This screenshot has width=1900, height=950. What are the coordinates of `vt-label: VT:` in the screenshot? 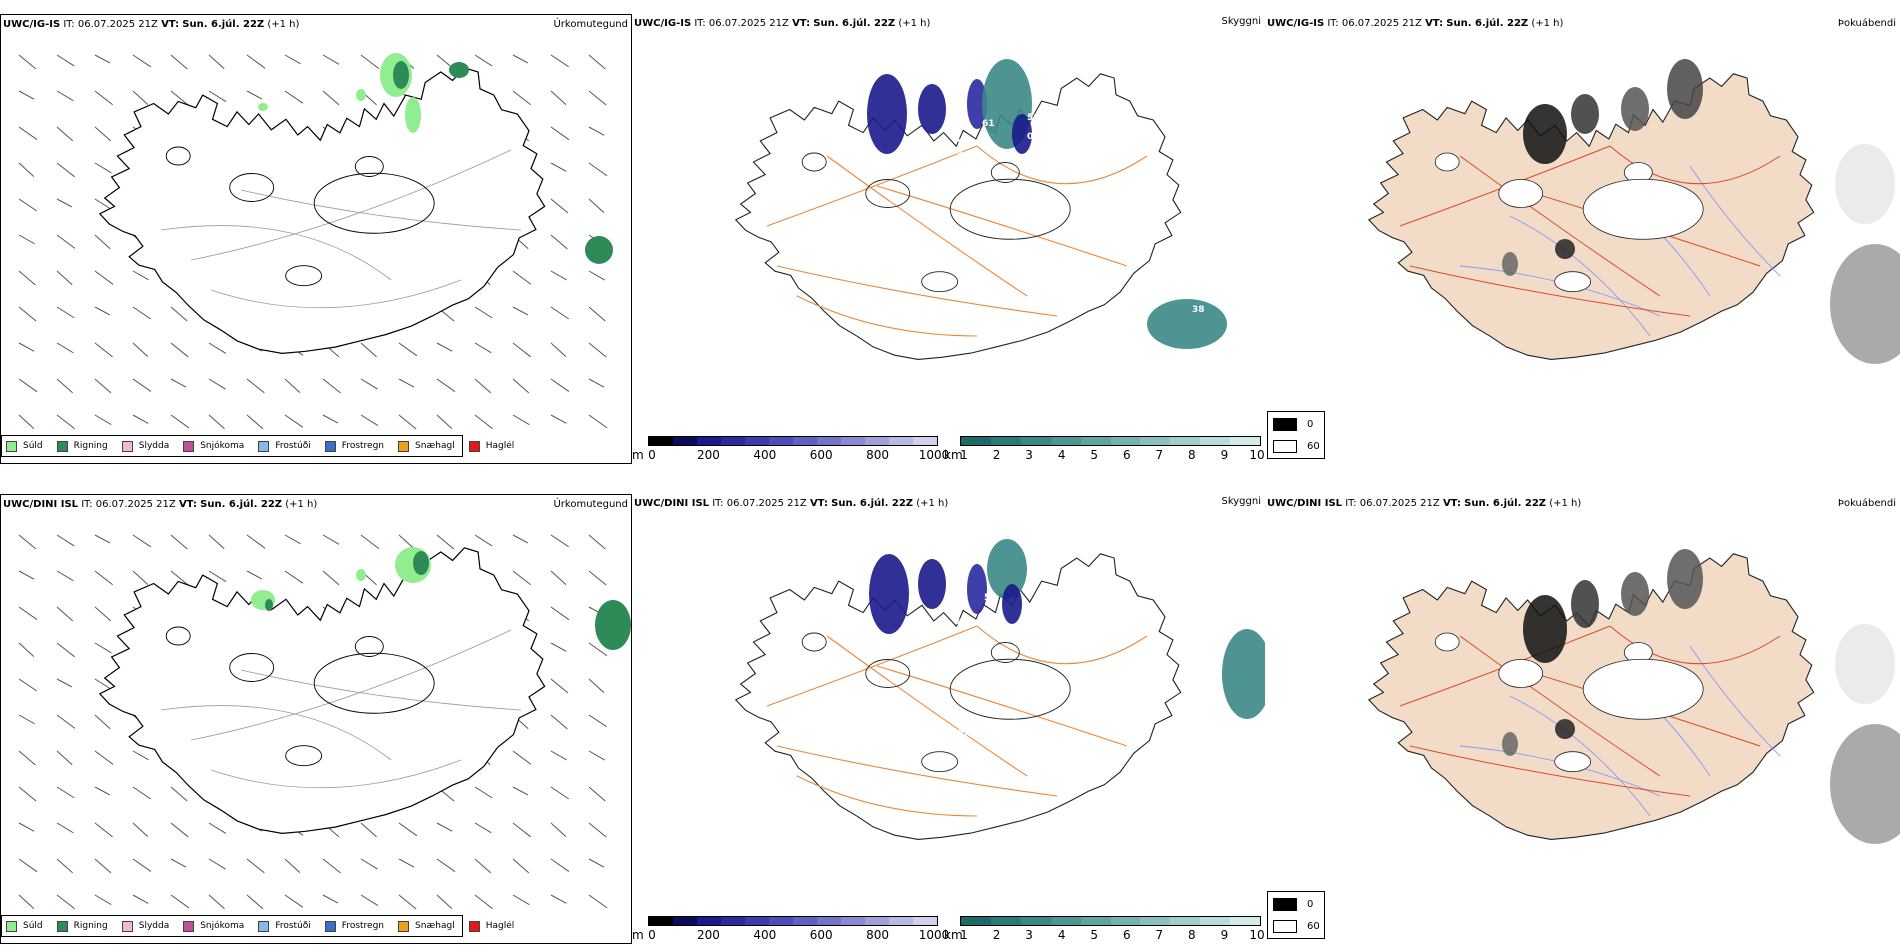 It's located at (1451, 503).